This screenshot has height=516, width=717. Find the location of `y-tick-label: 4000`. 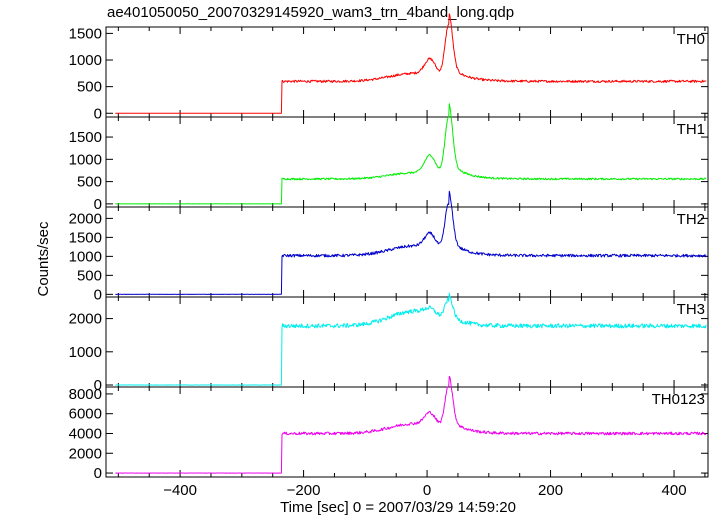

y-tick-label: 4000 is located at coordinates (85, 433).